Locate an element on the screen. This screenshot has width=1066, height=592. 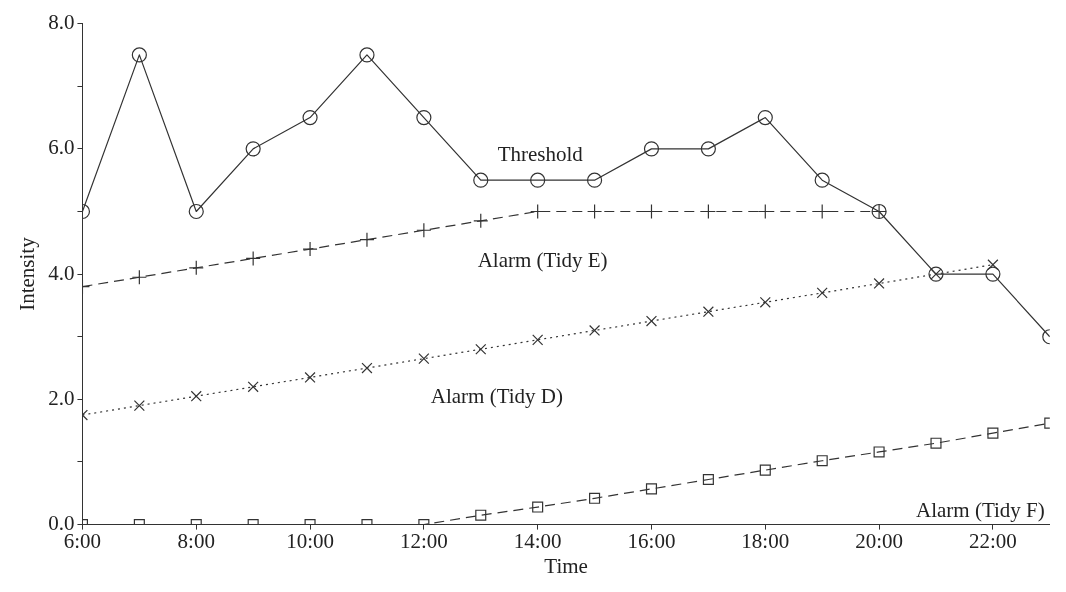
x-tick-label: 14:00 is located at coordinates (537, 540).